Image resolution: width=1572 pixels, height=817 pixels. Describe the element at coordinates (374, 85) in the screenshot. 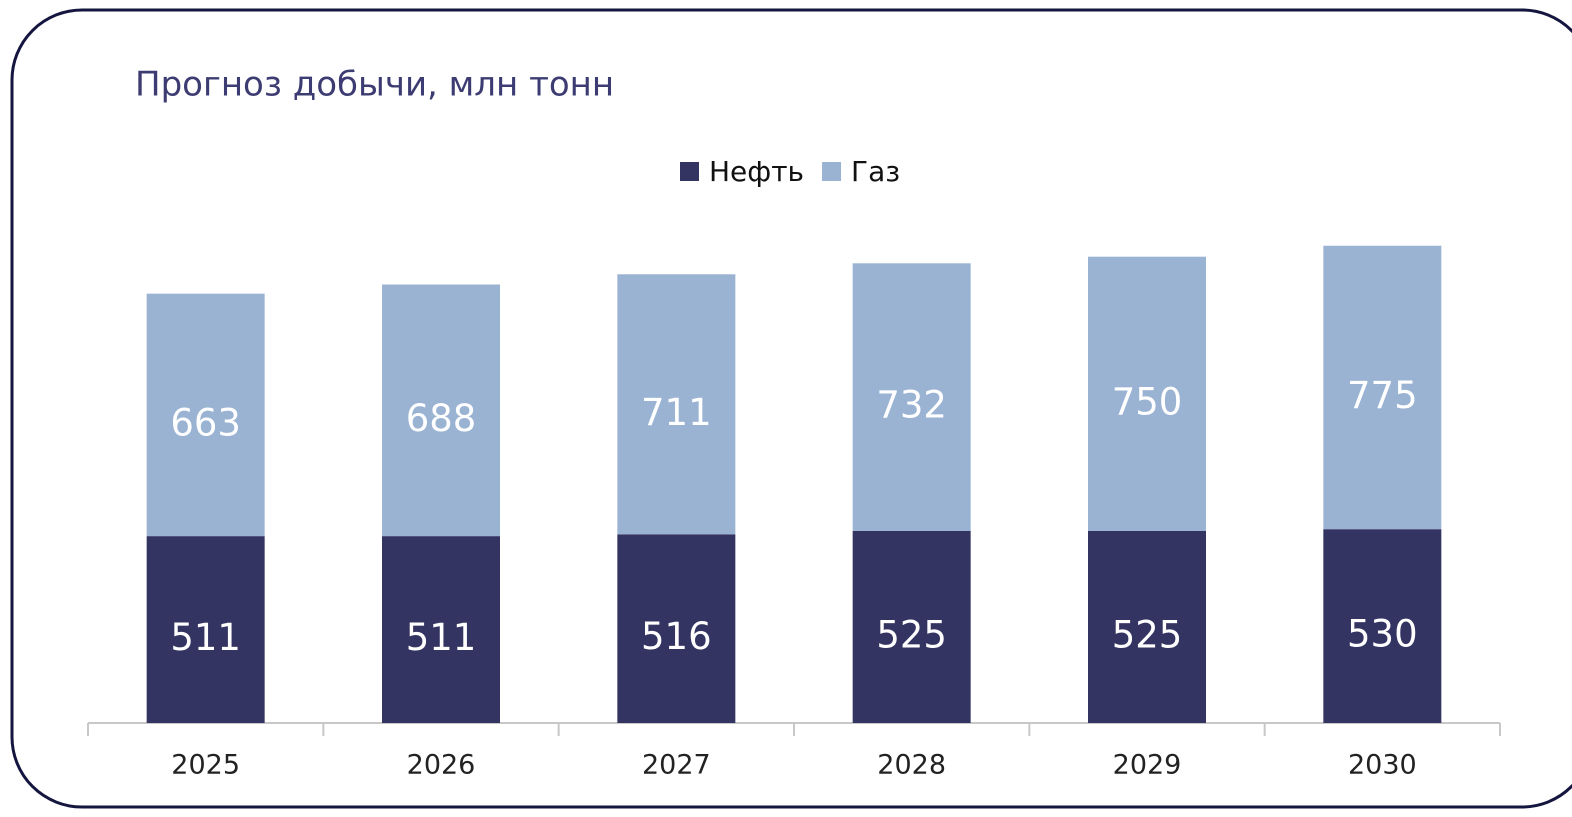

I see `chart-title: Прогноз добычи, млн тонн` at that location.